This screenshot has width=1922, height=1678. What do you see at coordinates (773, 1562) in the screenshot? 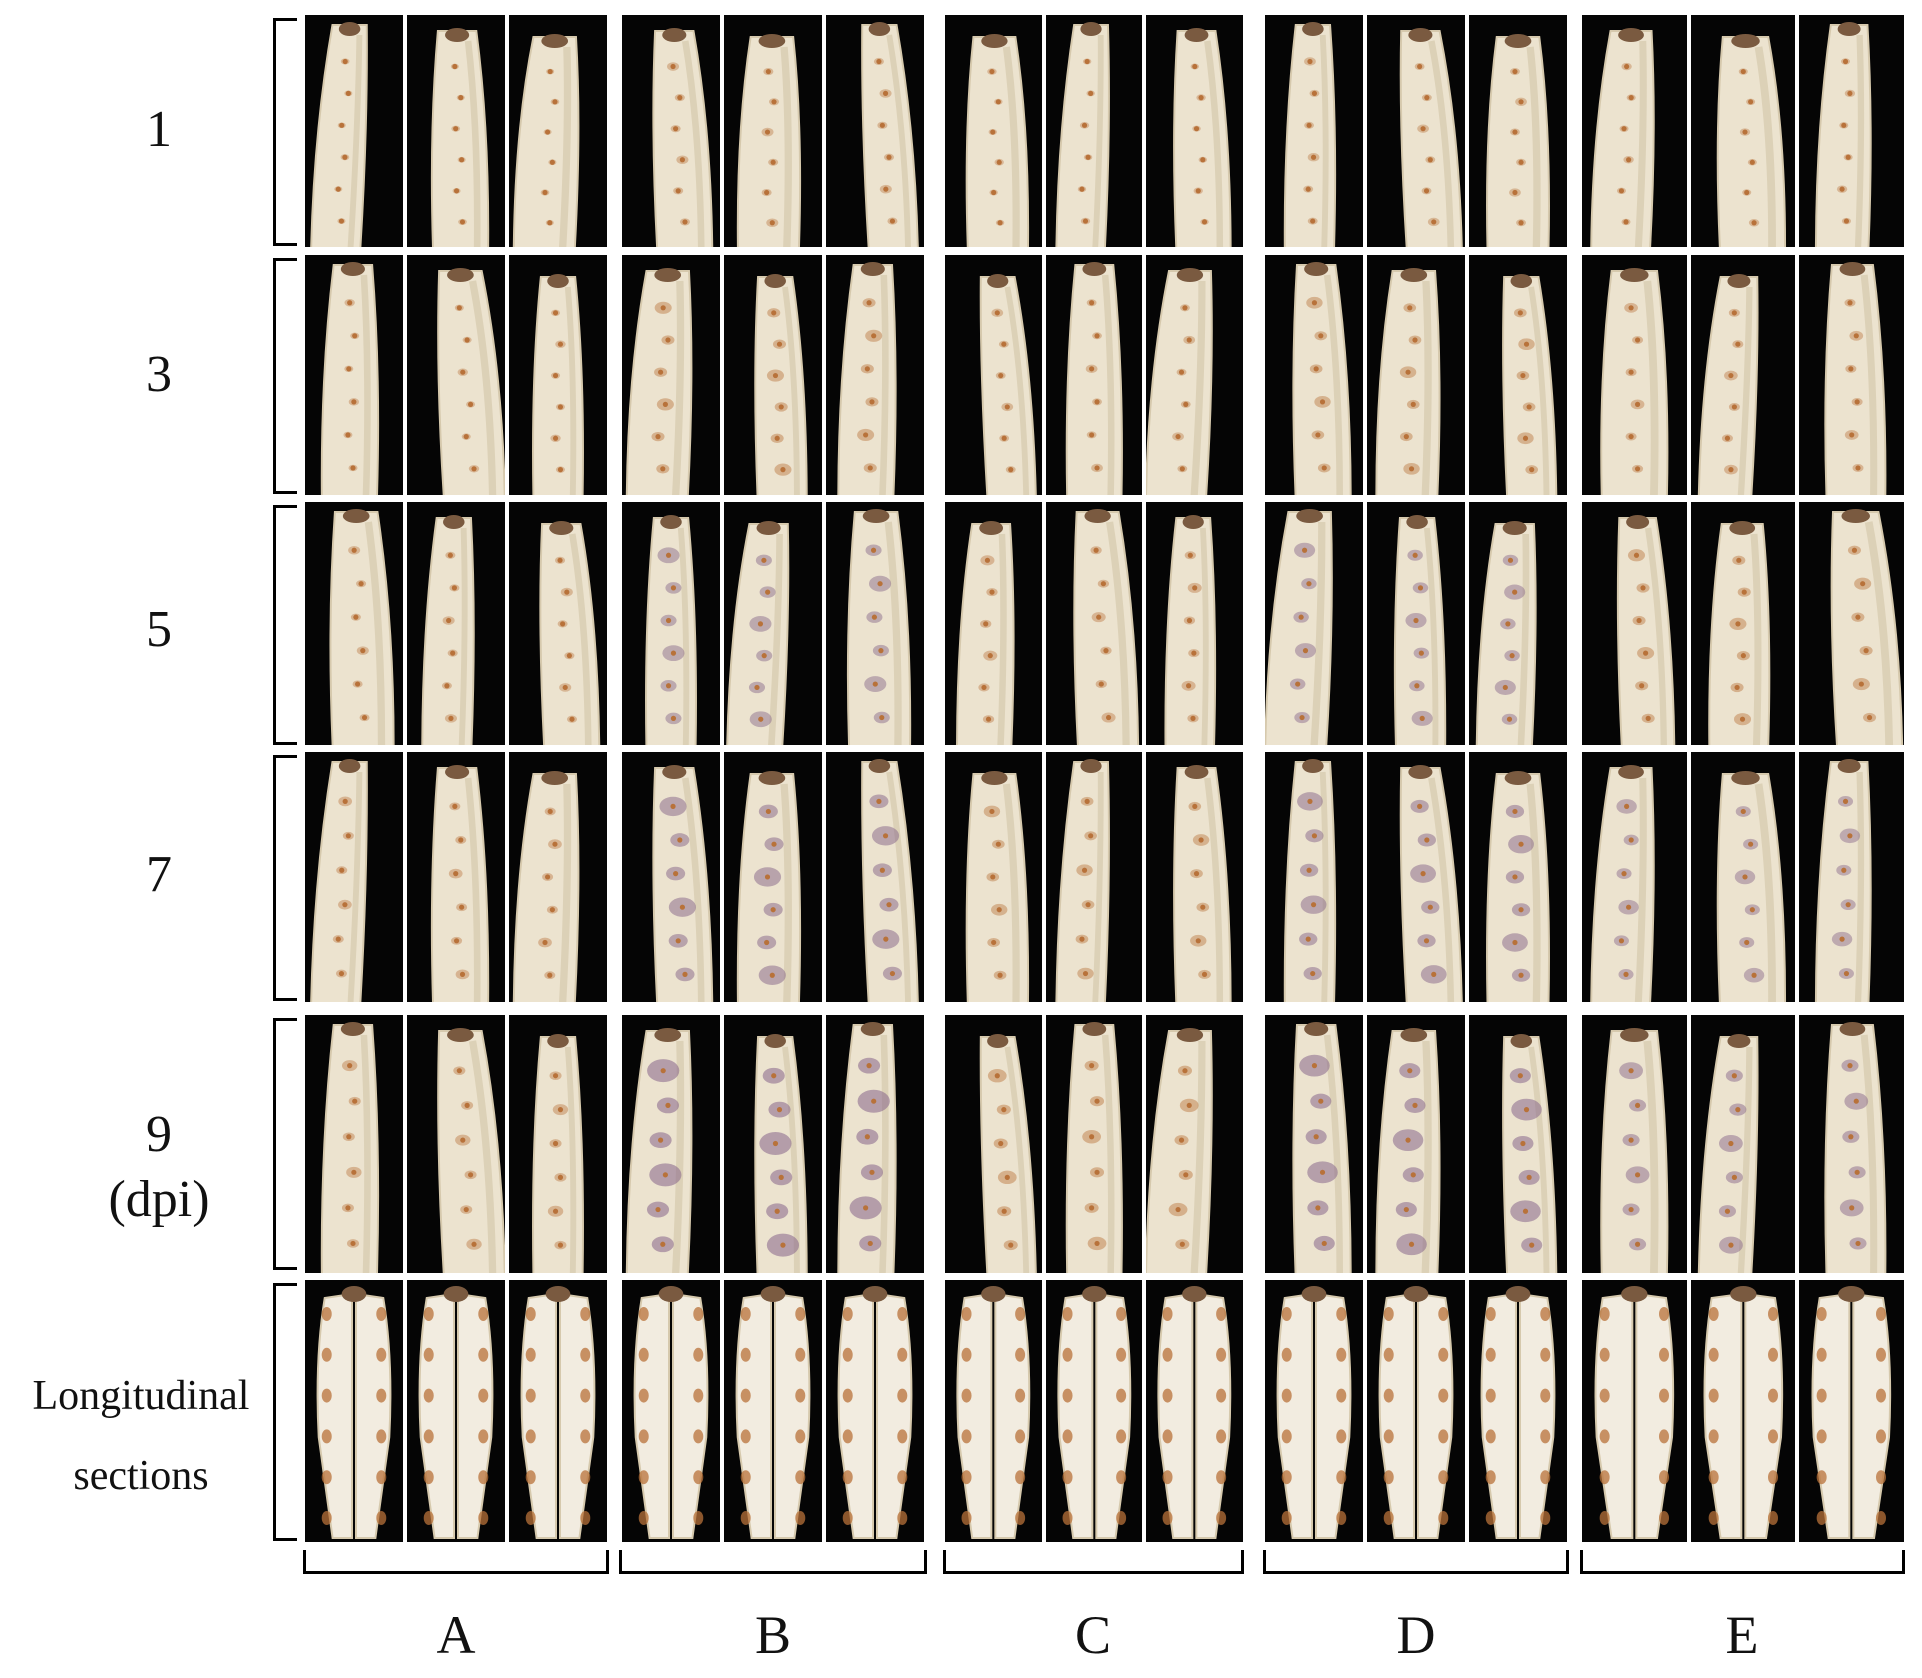
I see `col-bracket-b` at bounding box center [773, 1562].